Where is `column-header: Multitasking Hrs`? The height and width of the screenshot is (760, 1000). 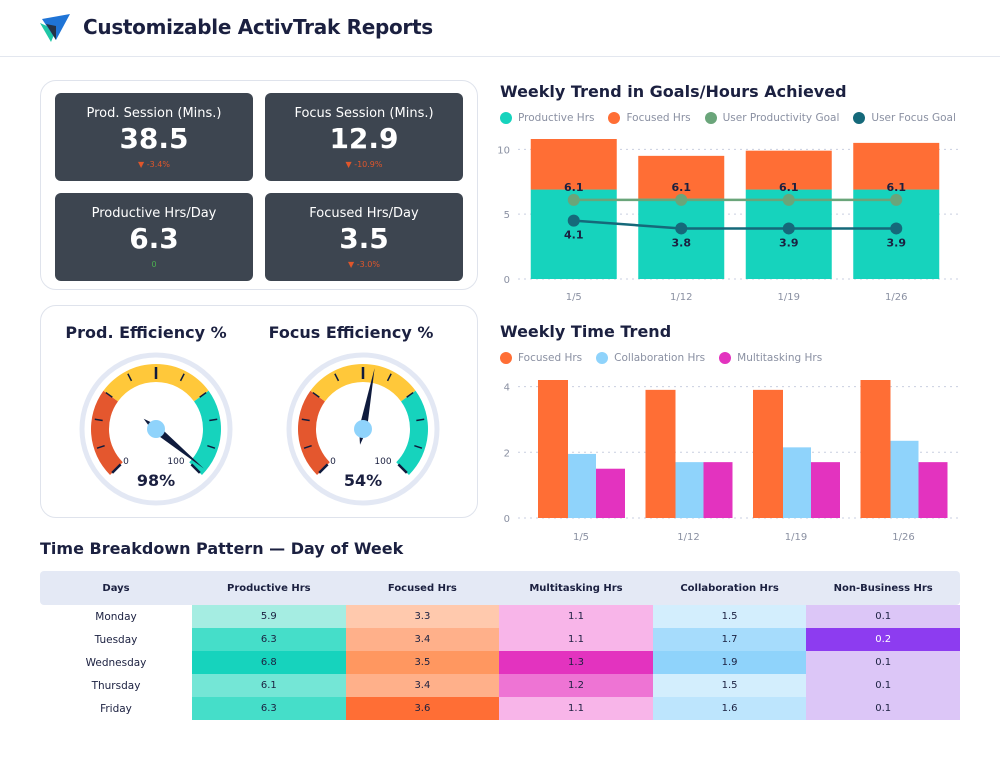 column-header: Multitasking Hrs is located at coordinates (576, 588).